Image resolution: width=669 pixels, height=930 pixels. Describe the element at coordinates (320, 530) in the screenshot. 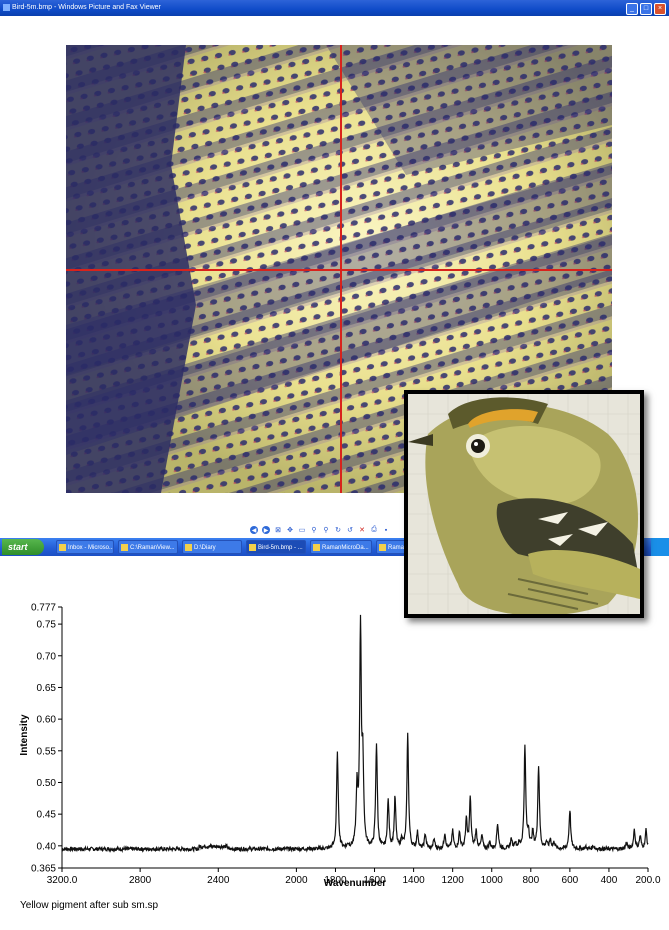

I see `viewer-toolbar: ◀ ▶ ⊠ ✥ ▭ ⚲ ⚲ ↻ ↺ ✕ ⎙ ▪` at that location.